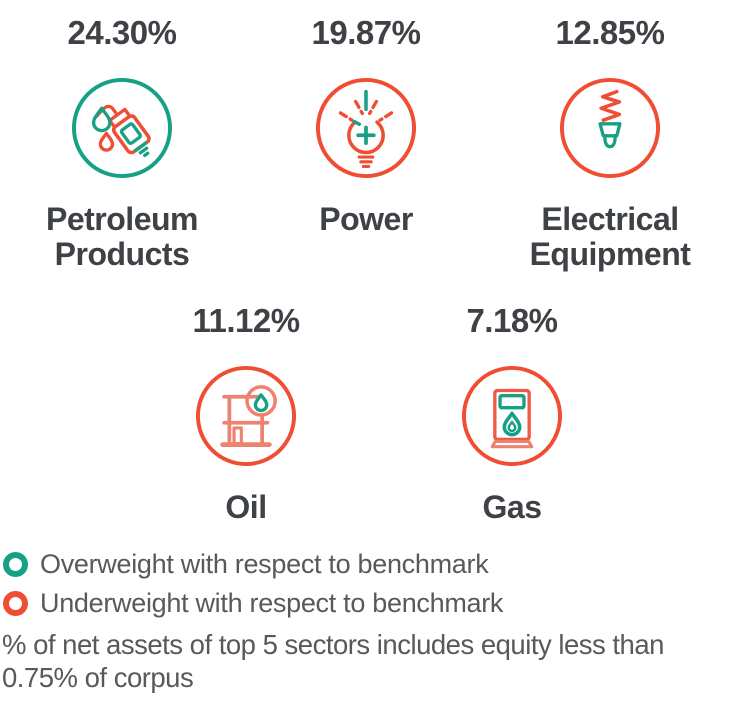 This screenshot has height=709, width=732. What do you see at coordinates (246, 416) in the screenshot?
I see `oil-rig-icon` at bounding box center [246, 416].